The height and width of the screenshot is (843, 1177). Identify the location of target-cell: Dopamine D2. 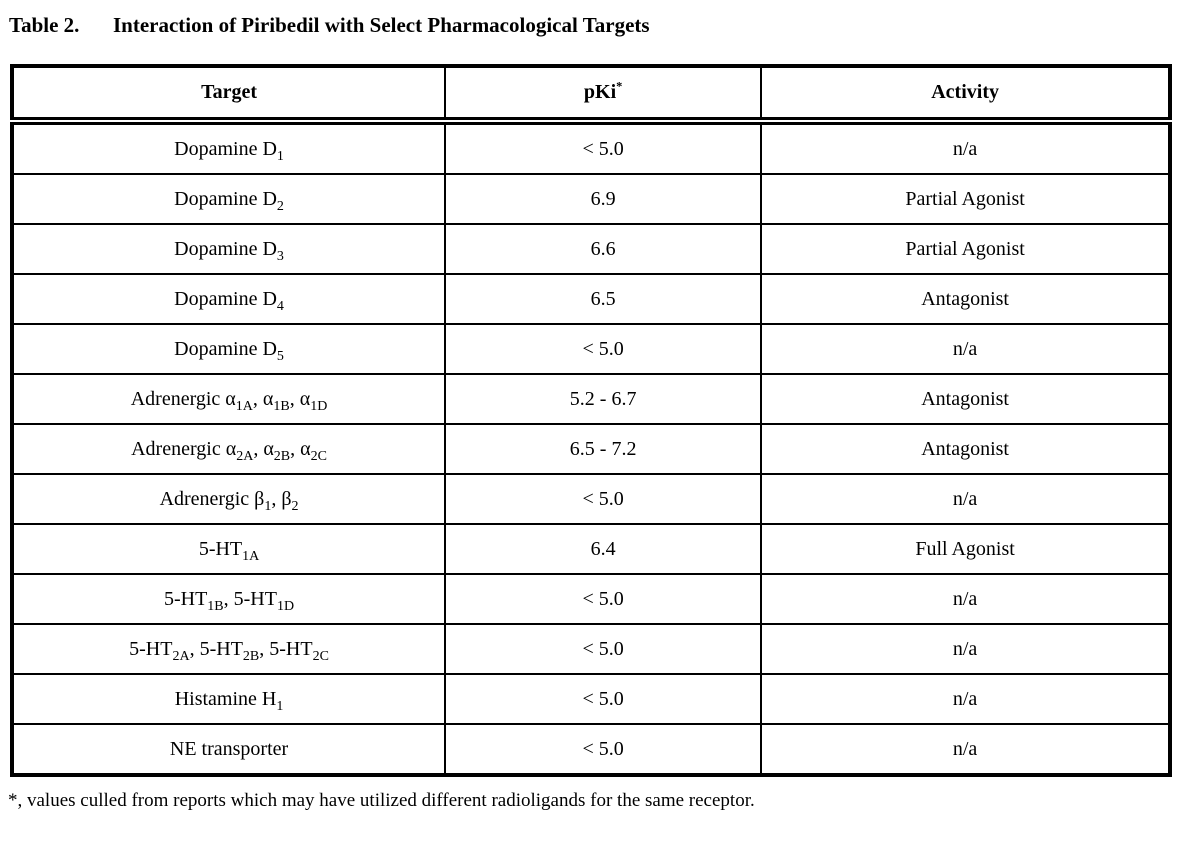
(228, 199).